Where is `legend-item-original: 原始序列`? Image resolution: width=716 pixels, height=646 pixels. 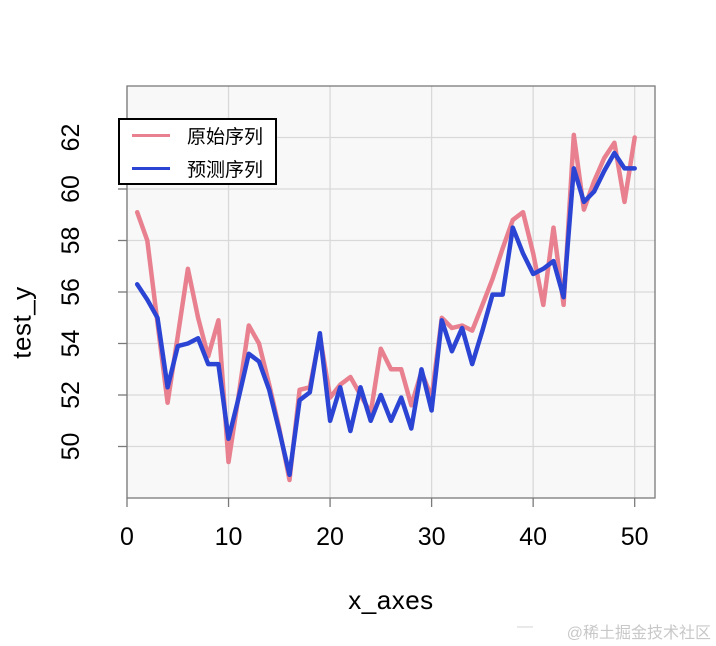
legend-item-original: 原始序列 is located at coordinates (197, 135).